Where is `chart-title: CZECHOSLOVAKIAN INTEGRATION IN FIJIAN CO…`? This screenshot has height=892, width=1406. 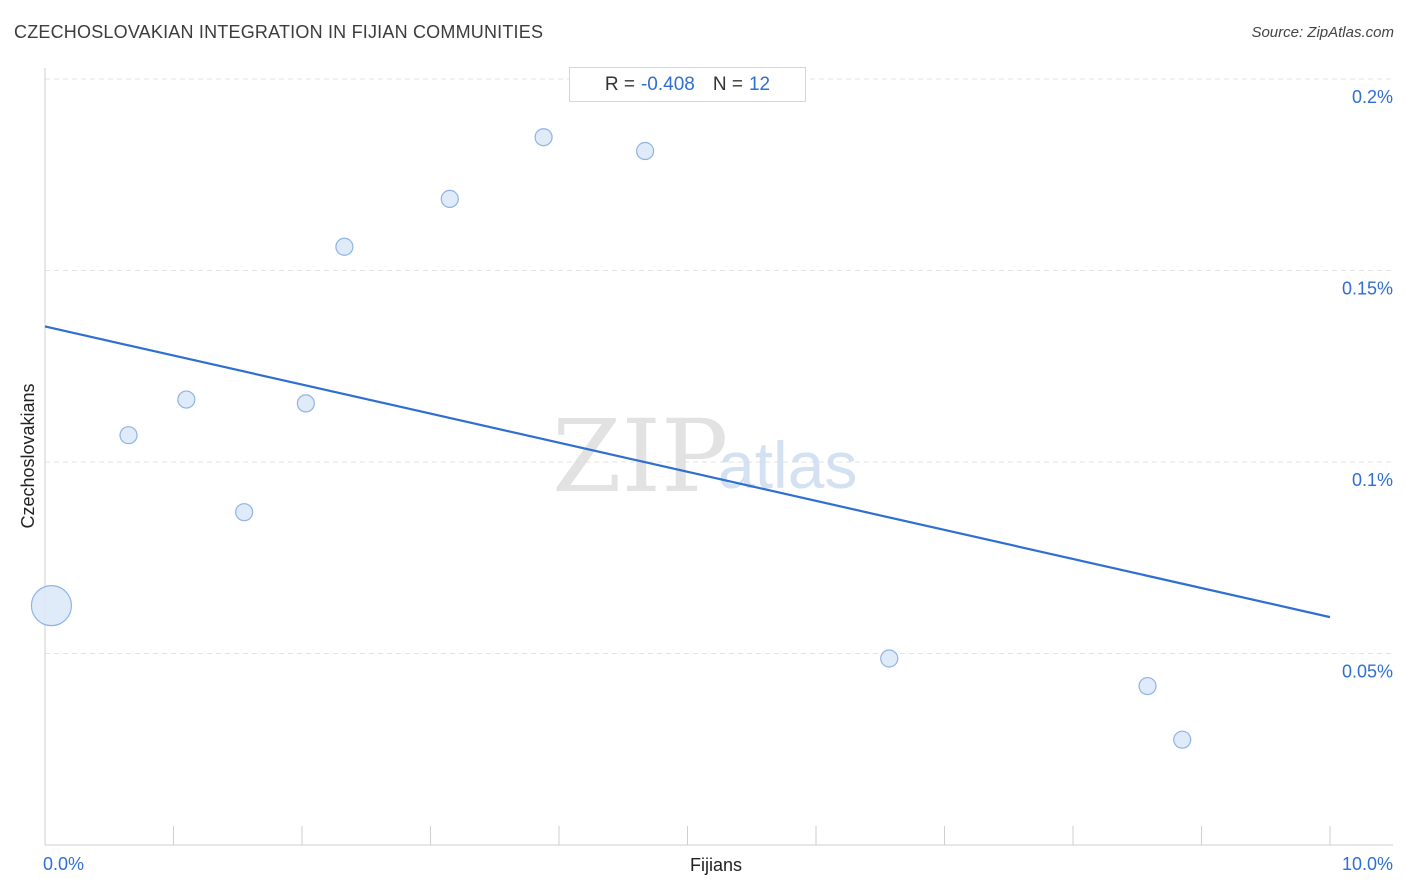
chart-title: CZECHOSLOVAKIAN INTEGRATION IN FIJIAN CO… is located at coordinates (279, 32).